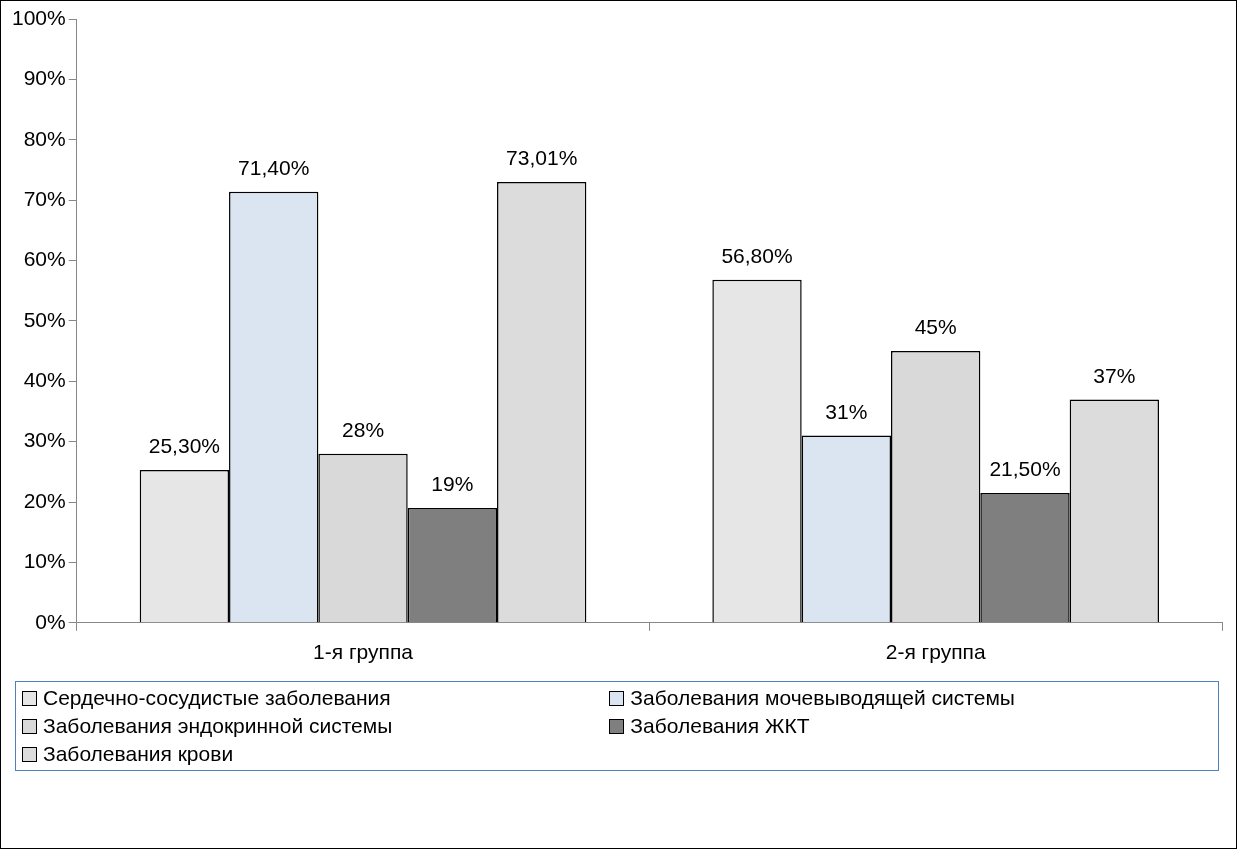  I want to click on data-label: 56,80%, so click(757, 256).